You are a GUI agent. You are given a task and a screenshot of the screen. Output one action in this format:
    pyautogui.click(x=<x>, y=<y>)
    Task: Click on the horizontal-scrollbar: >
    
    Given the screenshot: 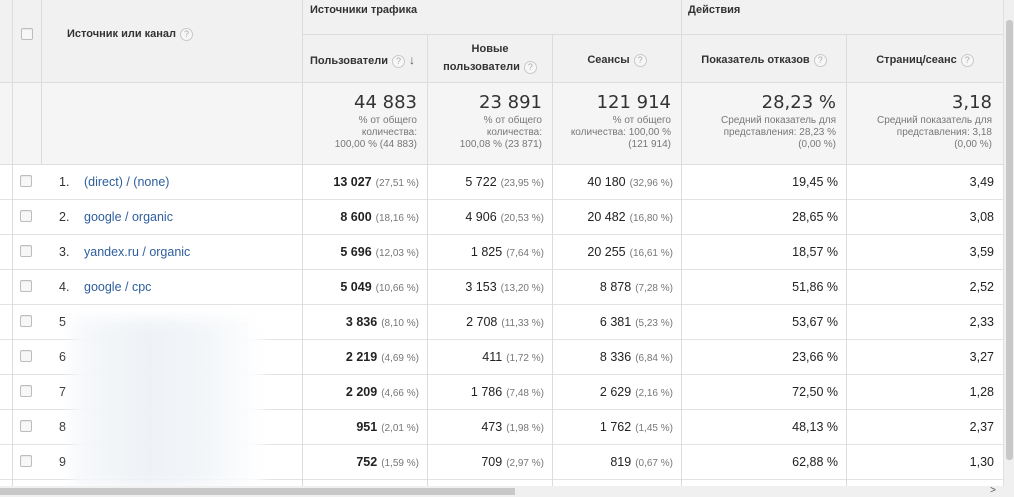 What is the action you would take?
    pyautogui.click(x=507, y=491)
    